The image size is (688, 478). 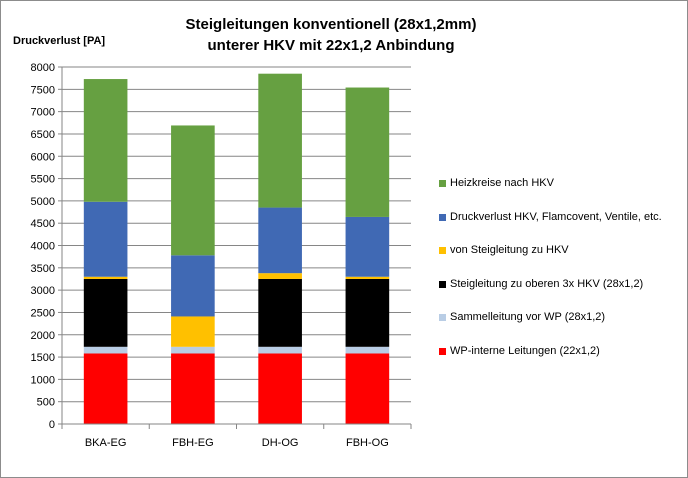 I want to click on y-tick-label: 5500, so click(x=43, y=180).